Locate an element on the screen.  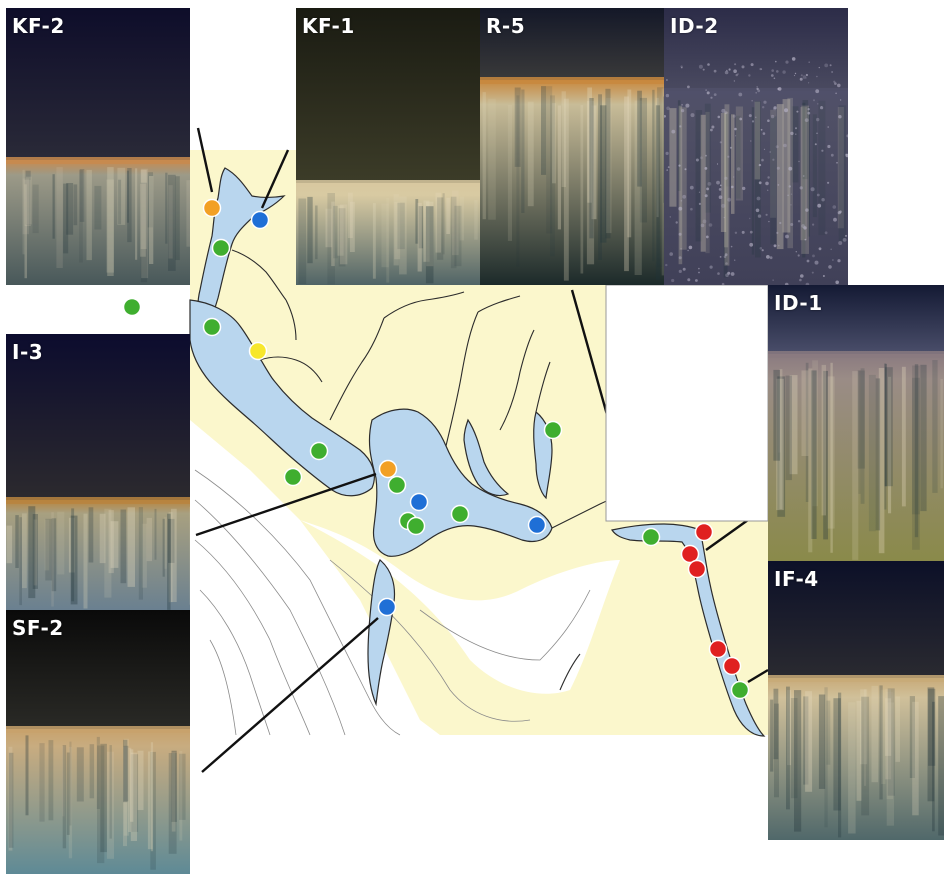
core-photo-i3: I-3 is located at coordinates (98, 472).